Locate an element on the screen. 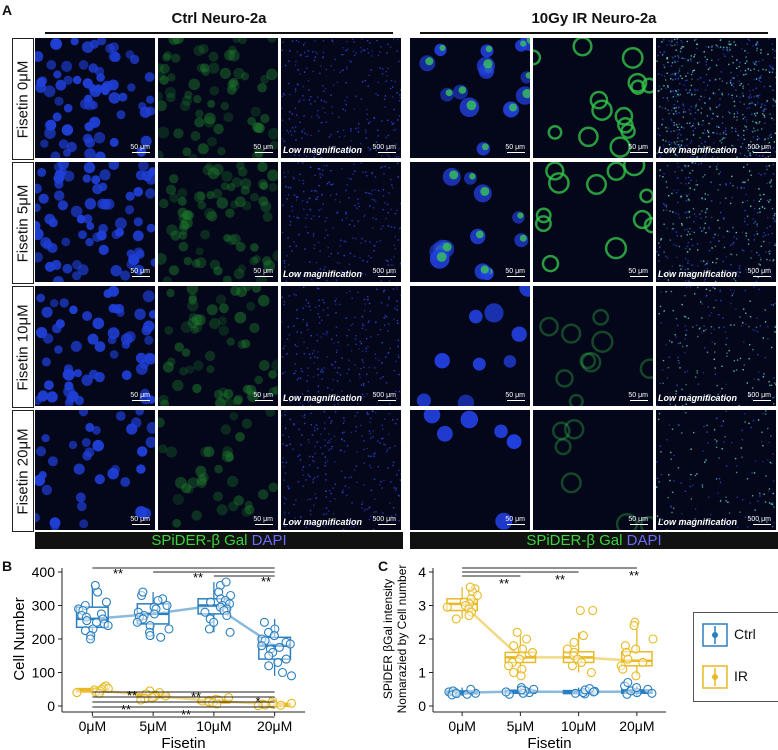  micrograph-tile: 500 μm Low magnification is located at coordinates (716, 98).